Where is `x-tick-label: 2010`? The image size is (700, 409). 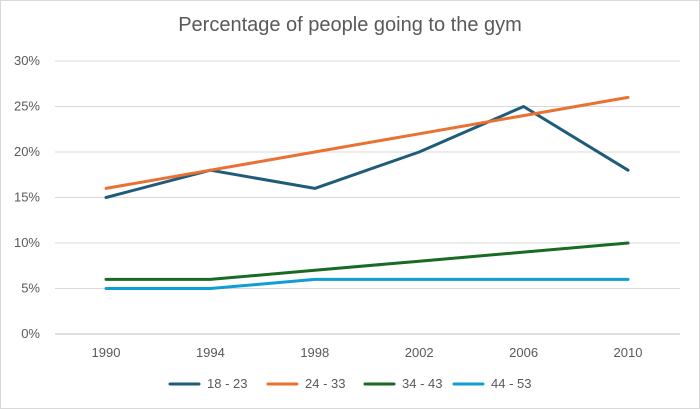 x-tick-label: 2010 is located at coordinates (628, 352).